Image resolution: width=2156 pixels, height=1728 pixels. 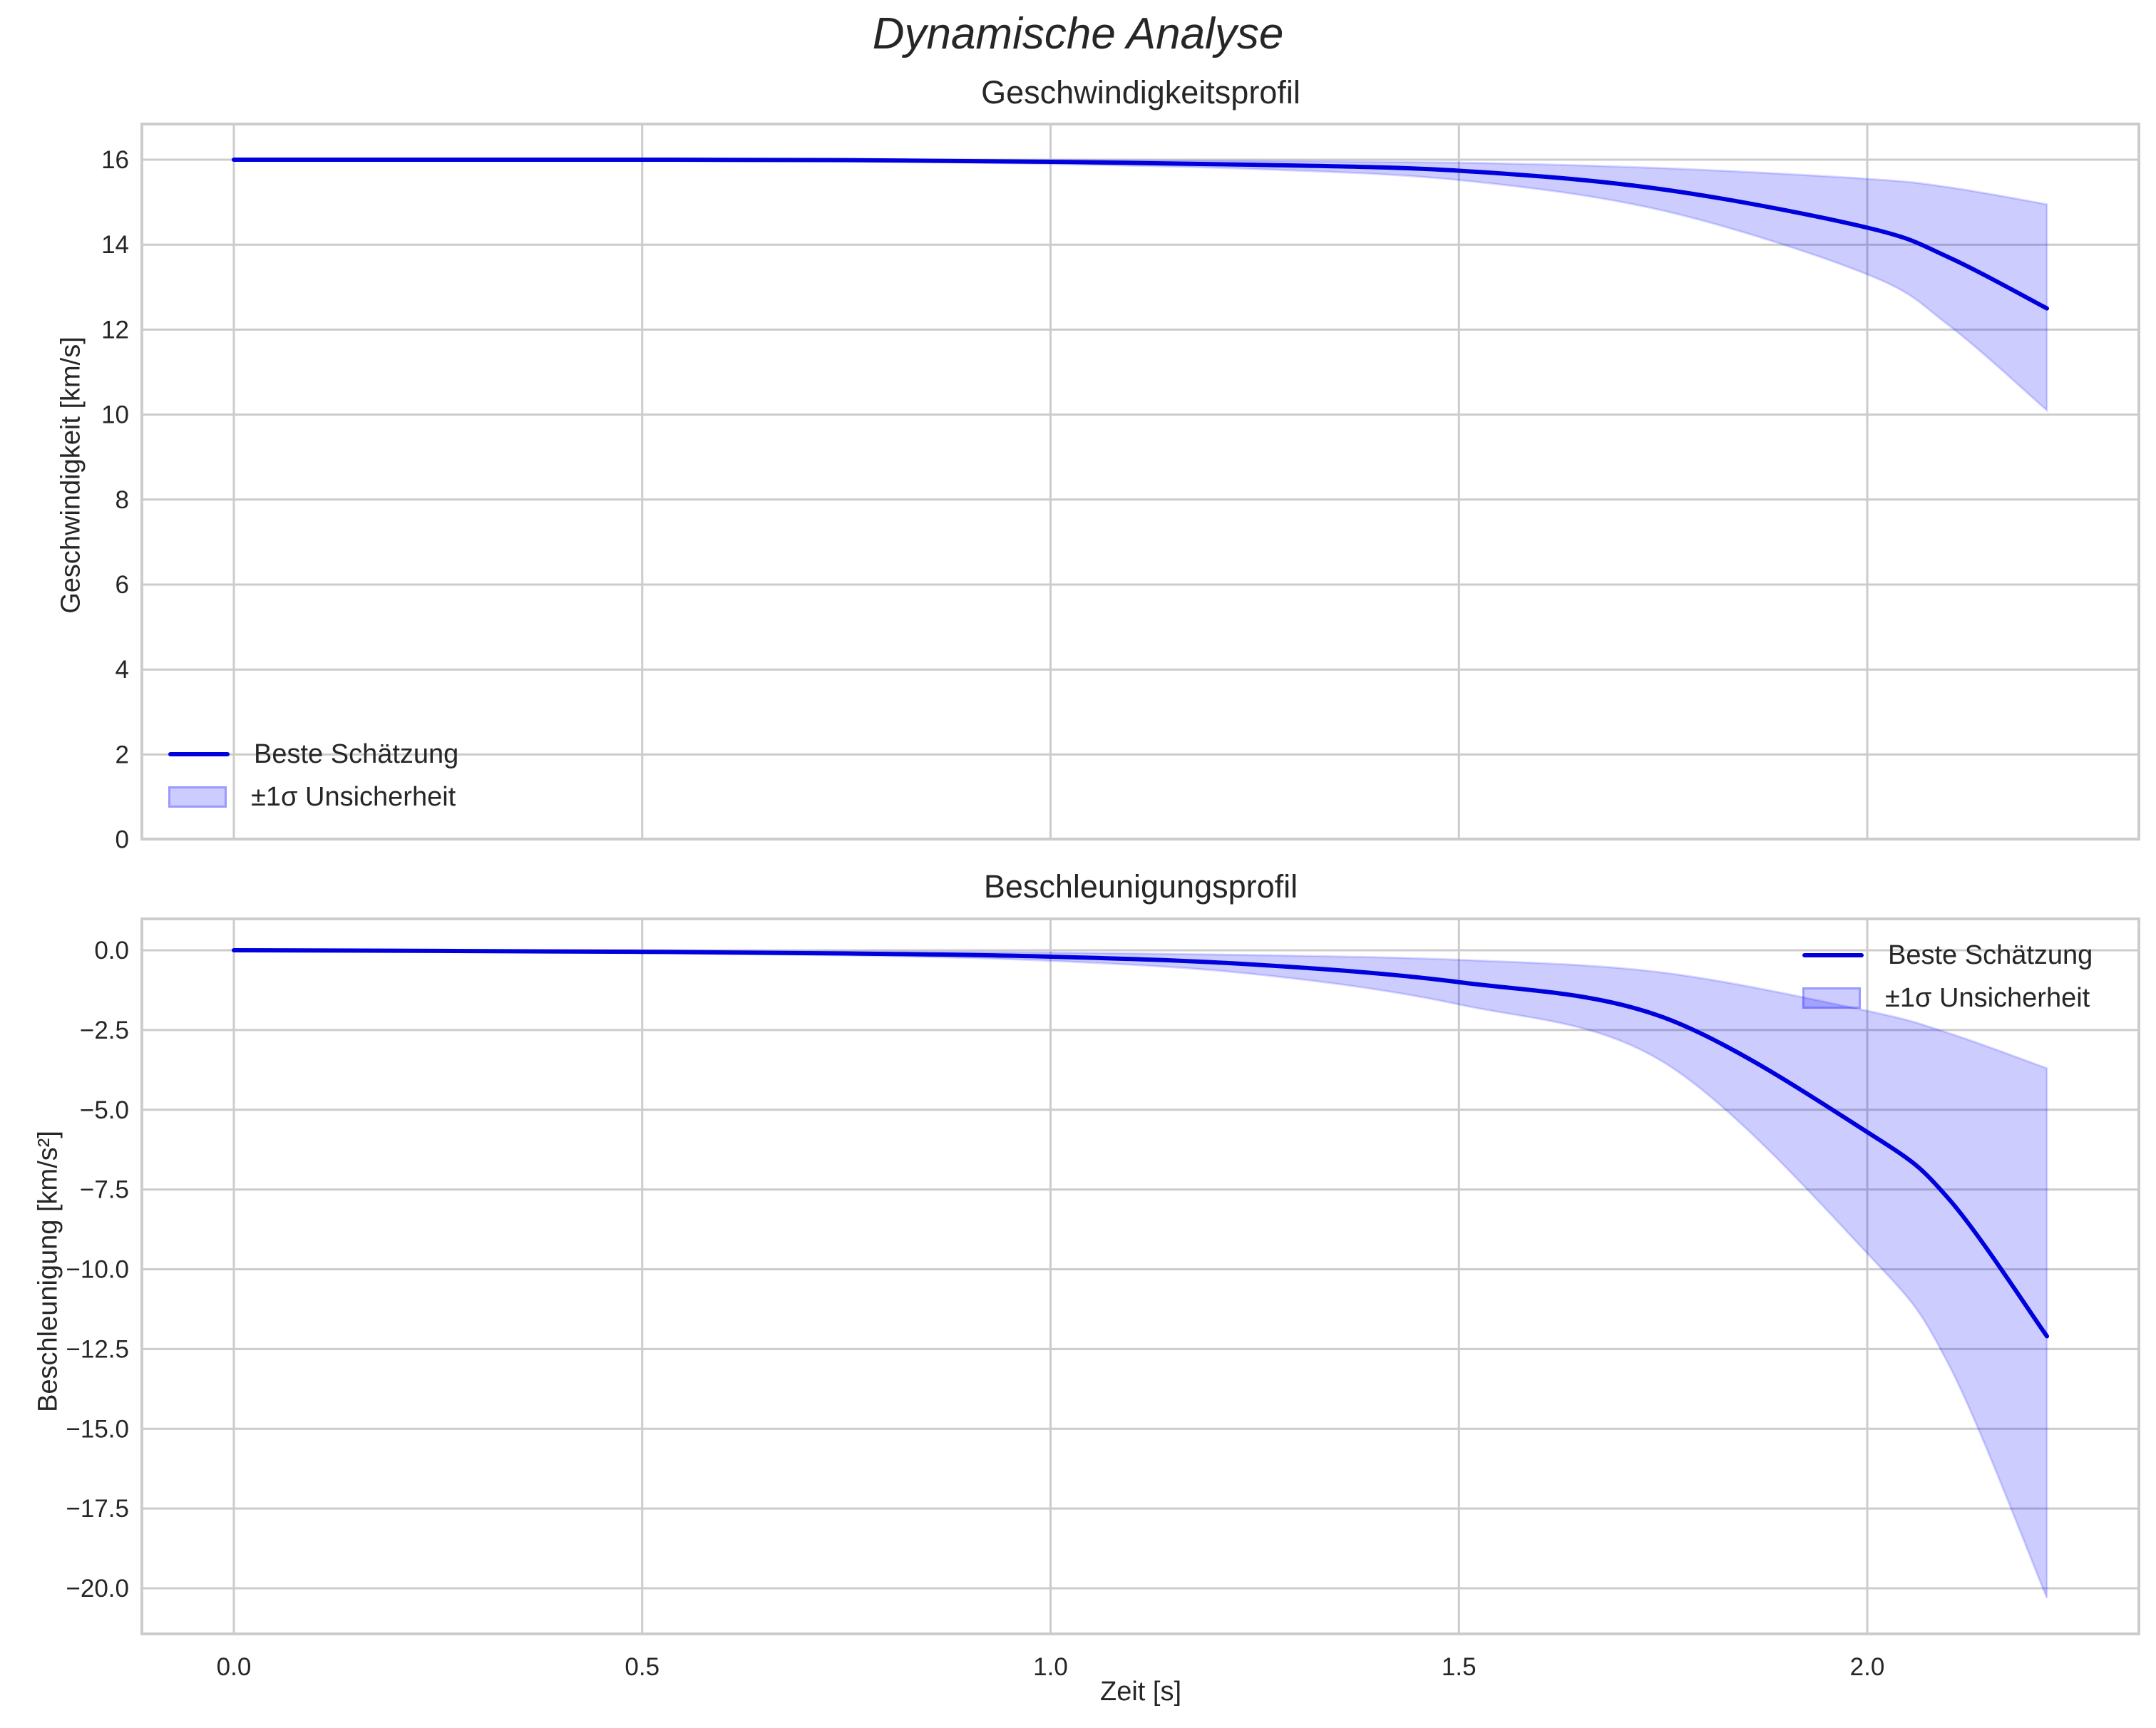 What do you see at coordinates (104, 1190) in the screenshot?
I see `y-tick-label: −7.5` at bounding box center [104, 1190].